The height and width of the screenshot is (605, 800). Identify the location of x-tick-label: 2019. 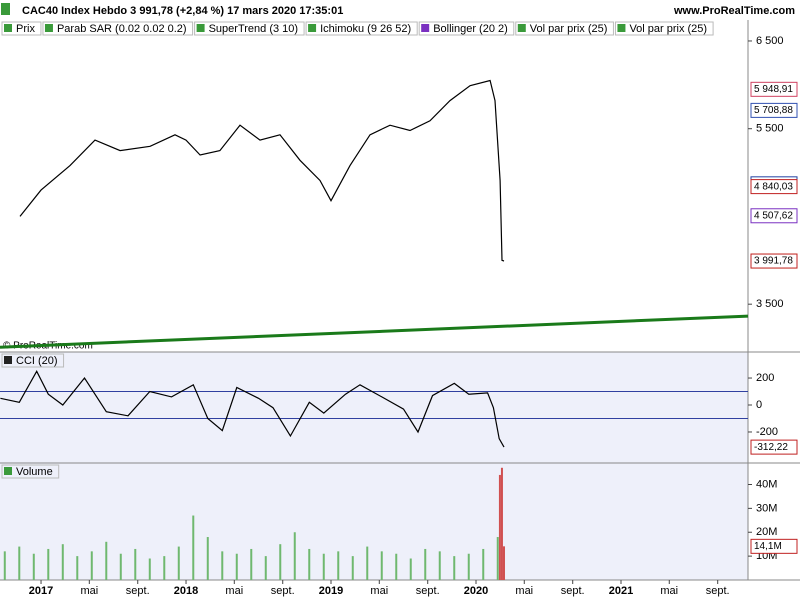
(331, 591).